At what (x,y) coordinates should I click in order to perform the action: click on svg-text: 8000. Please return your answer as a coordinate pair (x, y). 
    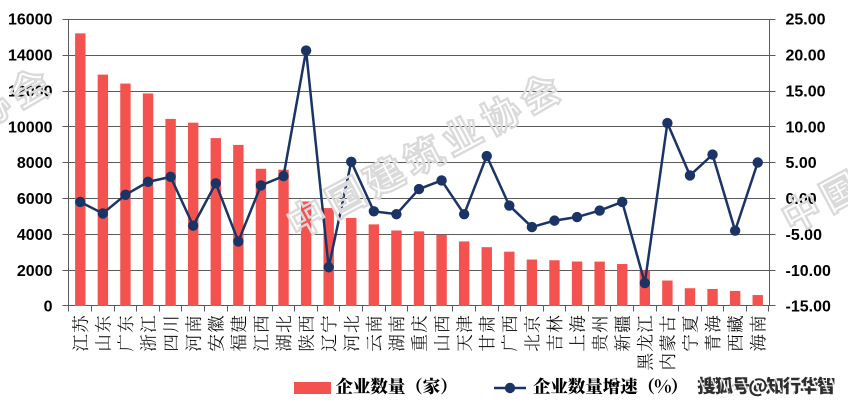
    Looking at the image, I should click on (35, 163).